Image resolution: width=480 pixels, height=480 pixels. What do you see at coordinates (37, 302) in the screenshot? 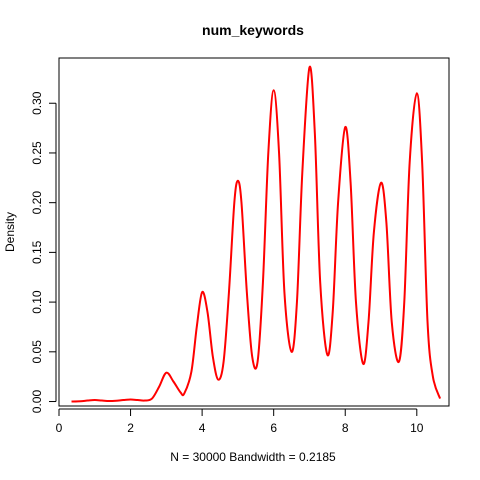
I see `y-tick-label: 0.10` at bounding box center [37, 302].